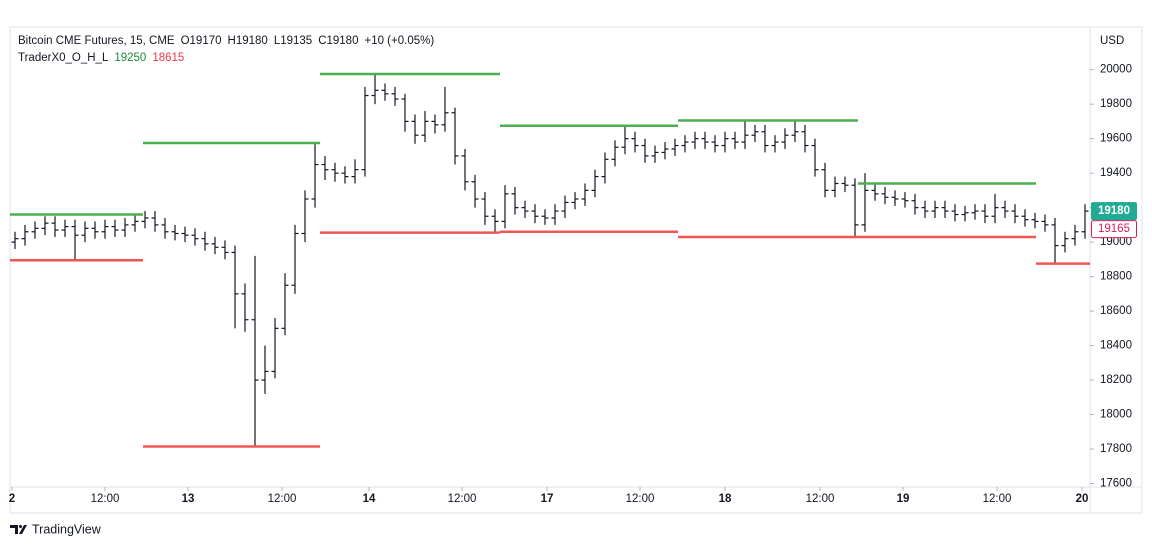 This screenshot has width=1152, height=548. Describe the element at coordinates (12, 499) in the screenshot. I see `x-tick-label: 2` at that location.